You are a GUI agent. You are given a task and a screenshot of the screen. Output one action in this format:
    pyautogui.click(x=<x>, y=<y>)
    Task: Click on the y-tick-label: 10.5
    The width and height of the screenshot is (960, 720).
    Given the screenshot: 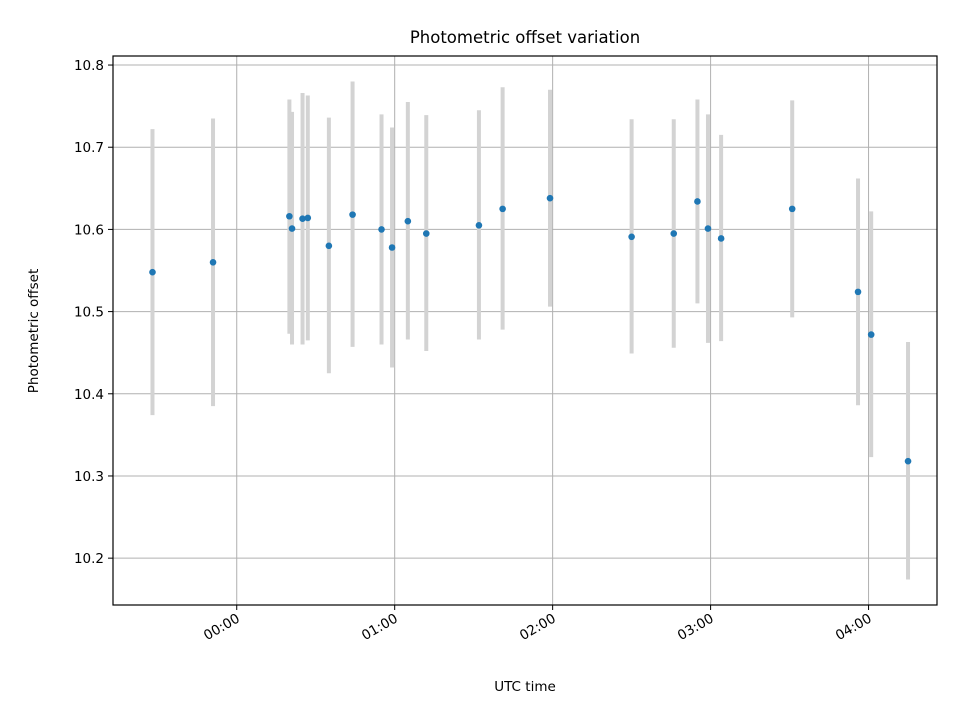 What is the action you would take?
    pyautogui.click(x=89, y=313)
    